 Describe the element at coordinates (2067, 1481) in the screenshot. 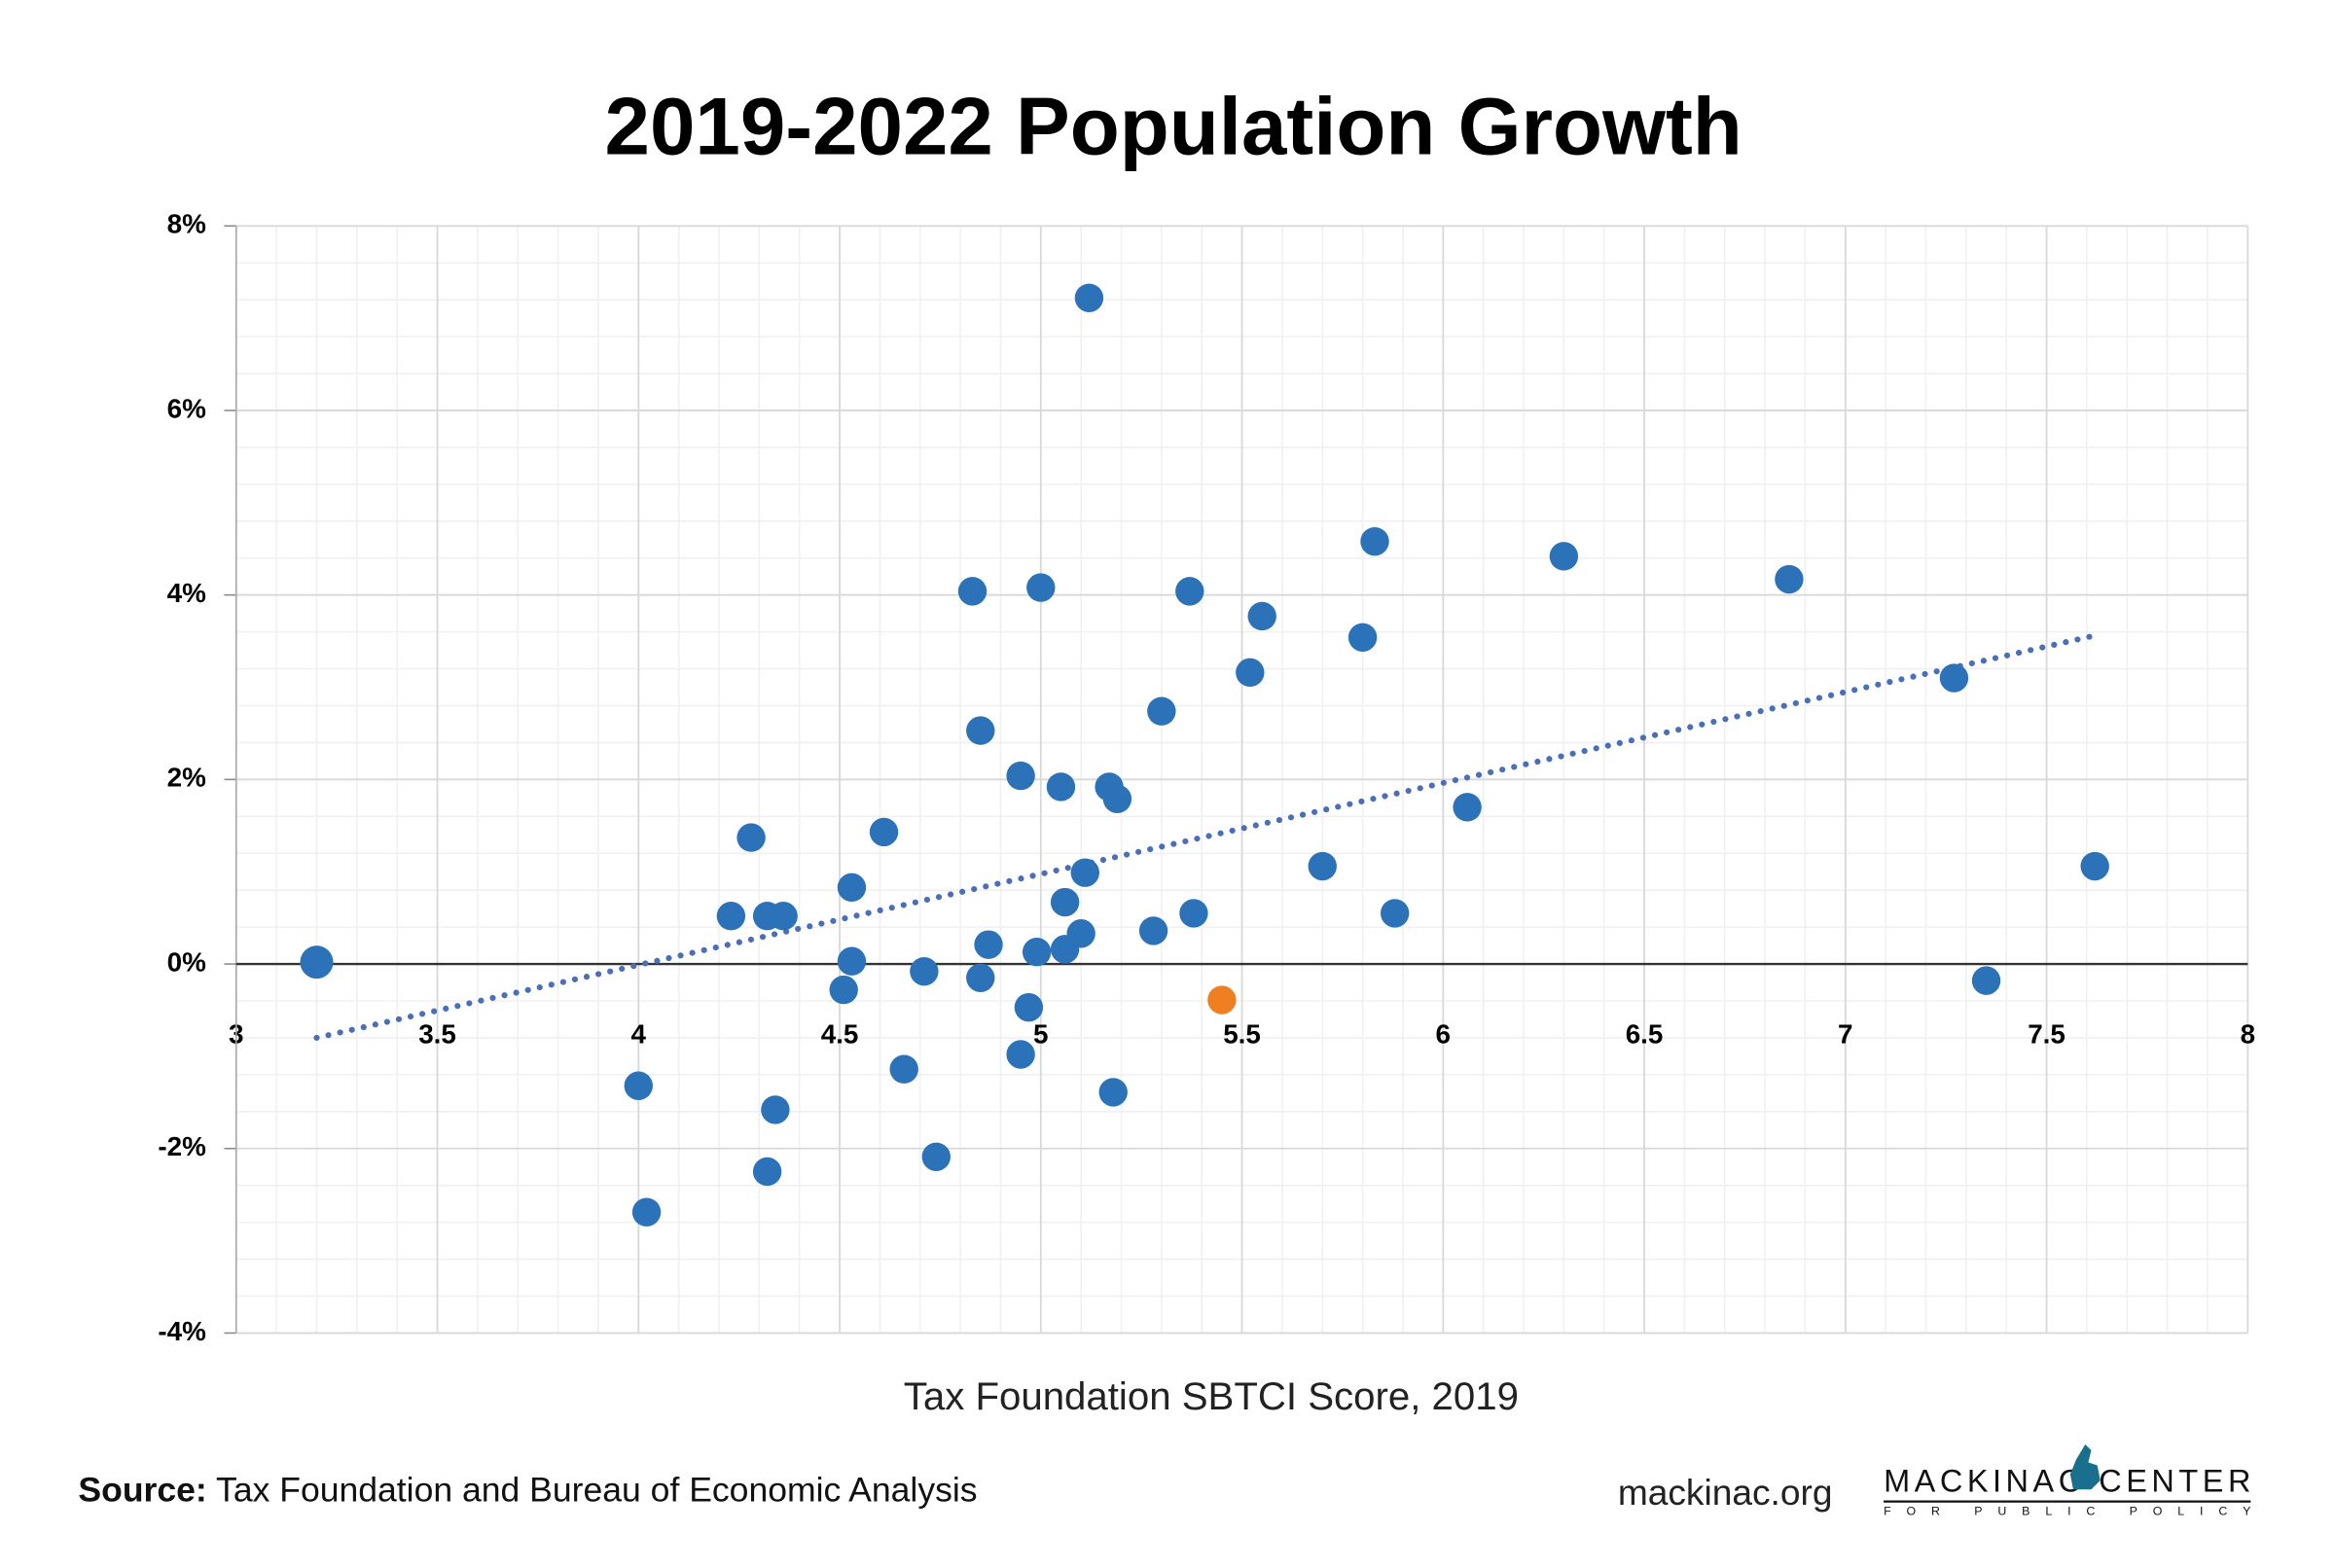

I see `logo-name: MACKINAC CENTER` at that location.